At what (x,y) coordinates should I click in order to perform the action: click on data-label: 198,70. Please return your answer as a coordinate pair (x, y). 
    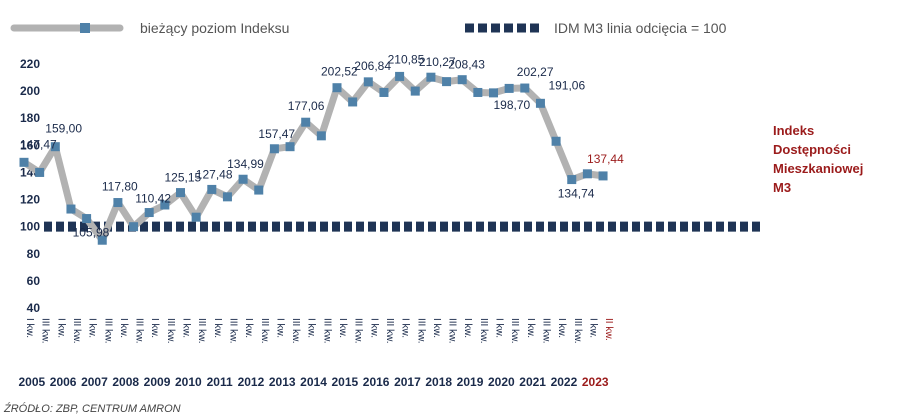
    Looking at the image, I should click on (512, 105).